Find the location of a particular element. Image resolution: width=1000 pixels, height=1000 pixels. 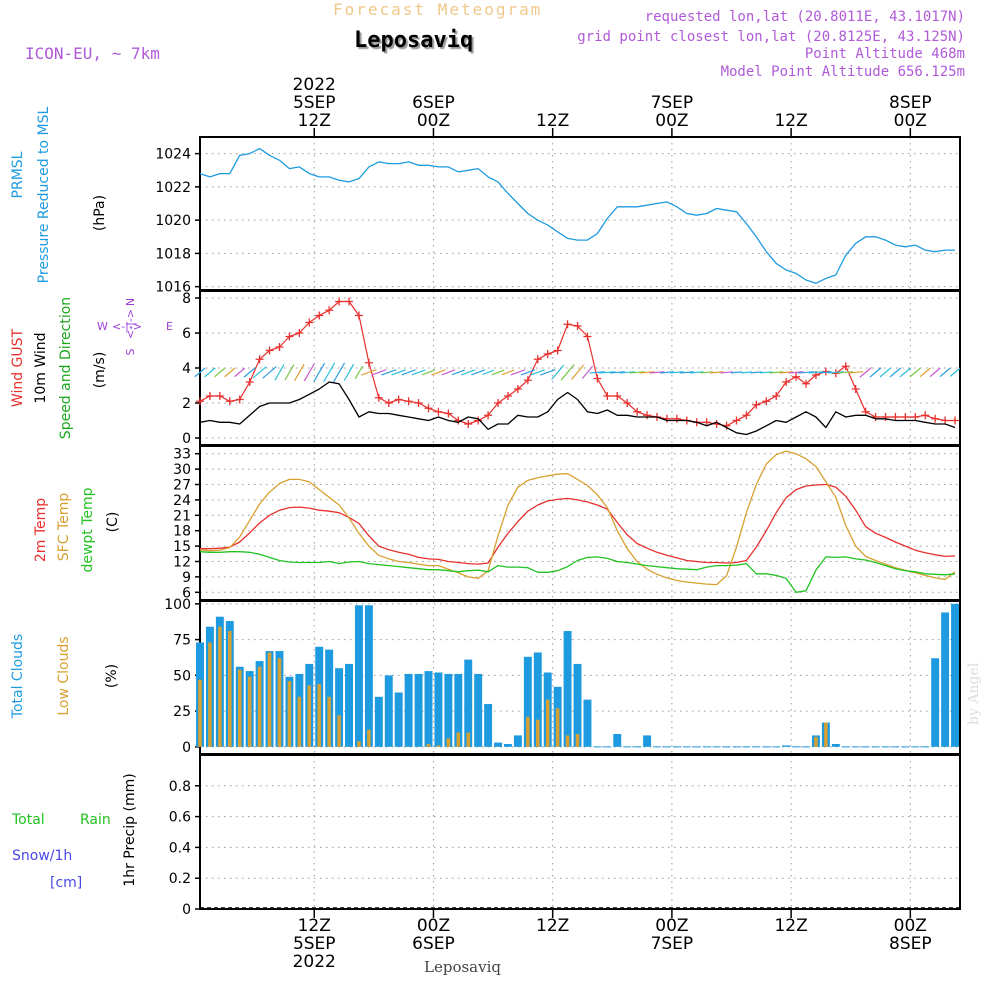

gust-label: Wind GUST is located at coordinates (18, 367).